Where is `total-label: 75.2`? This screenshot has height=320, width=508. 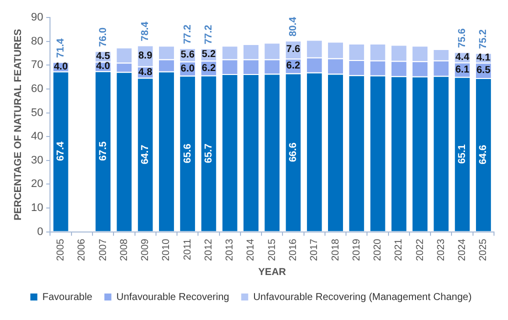
total-label: 75.2 is located at coordinates (484, 38).